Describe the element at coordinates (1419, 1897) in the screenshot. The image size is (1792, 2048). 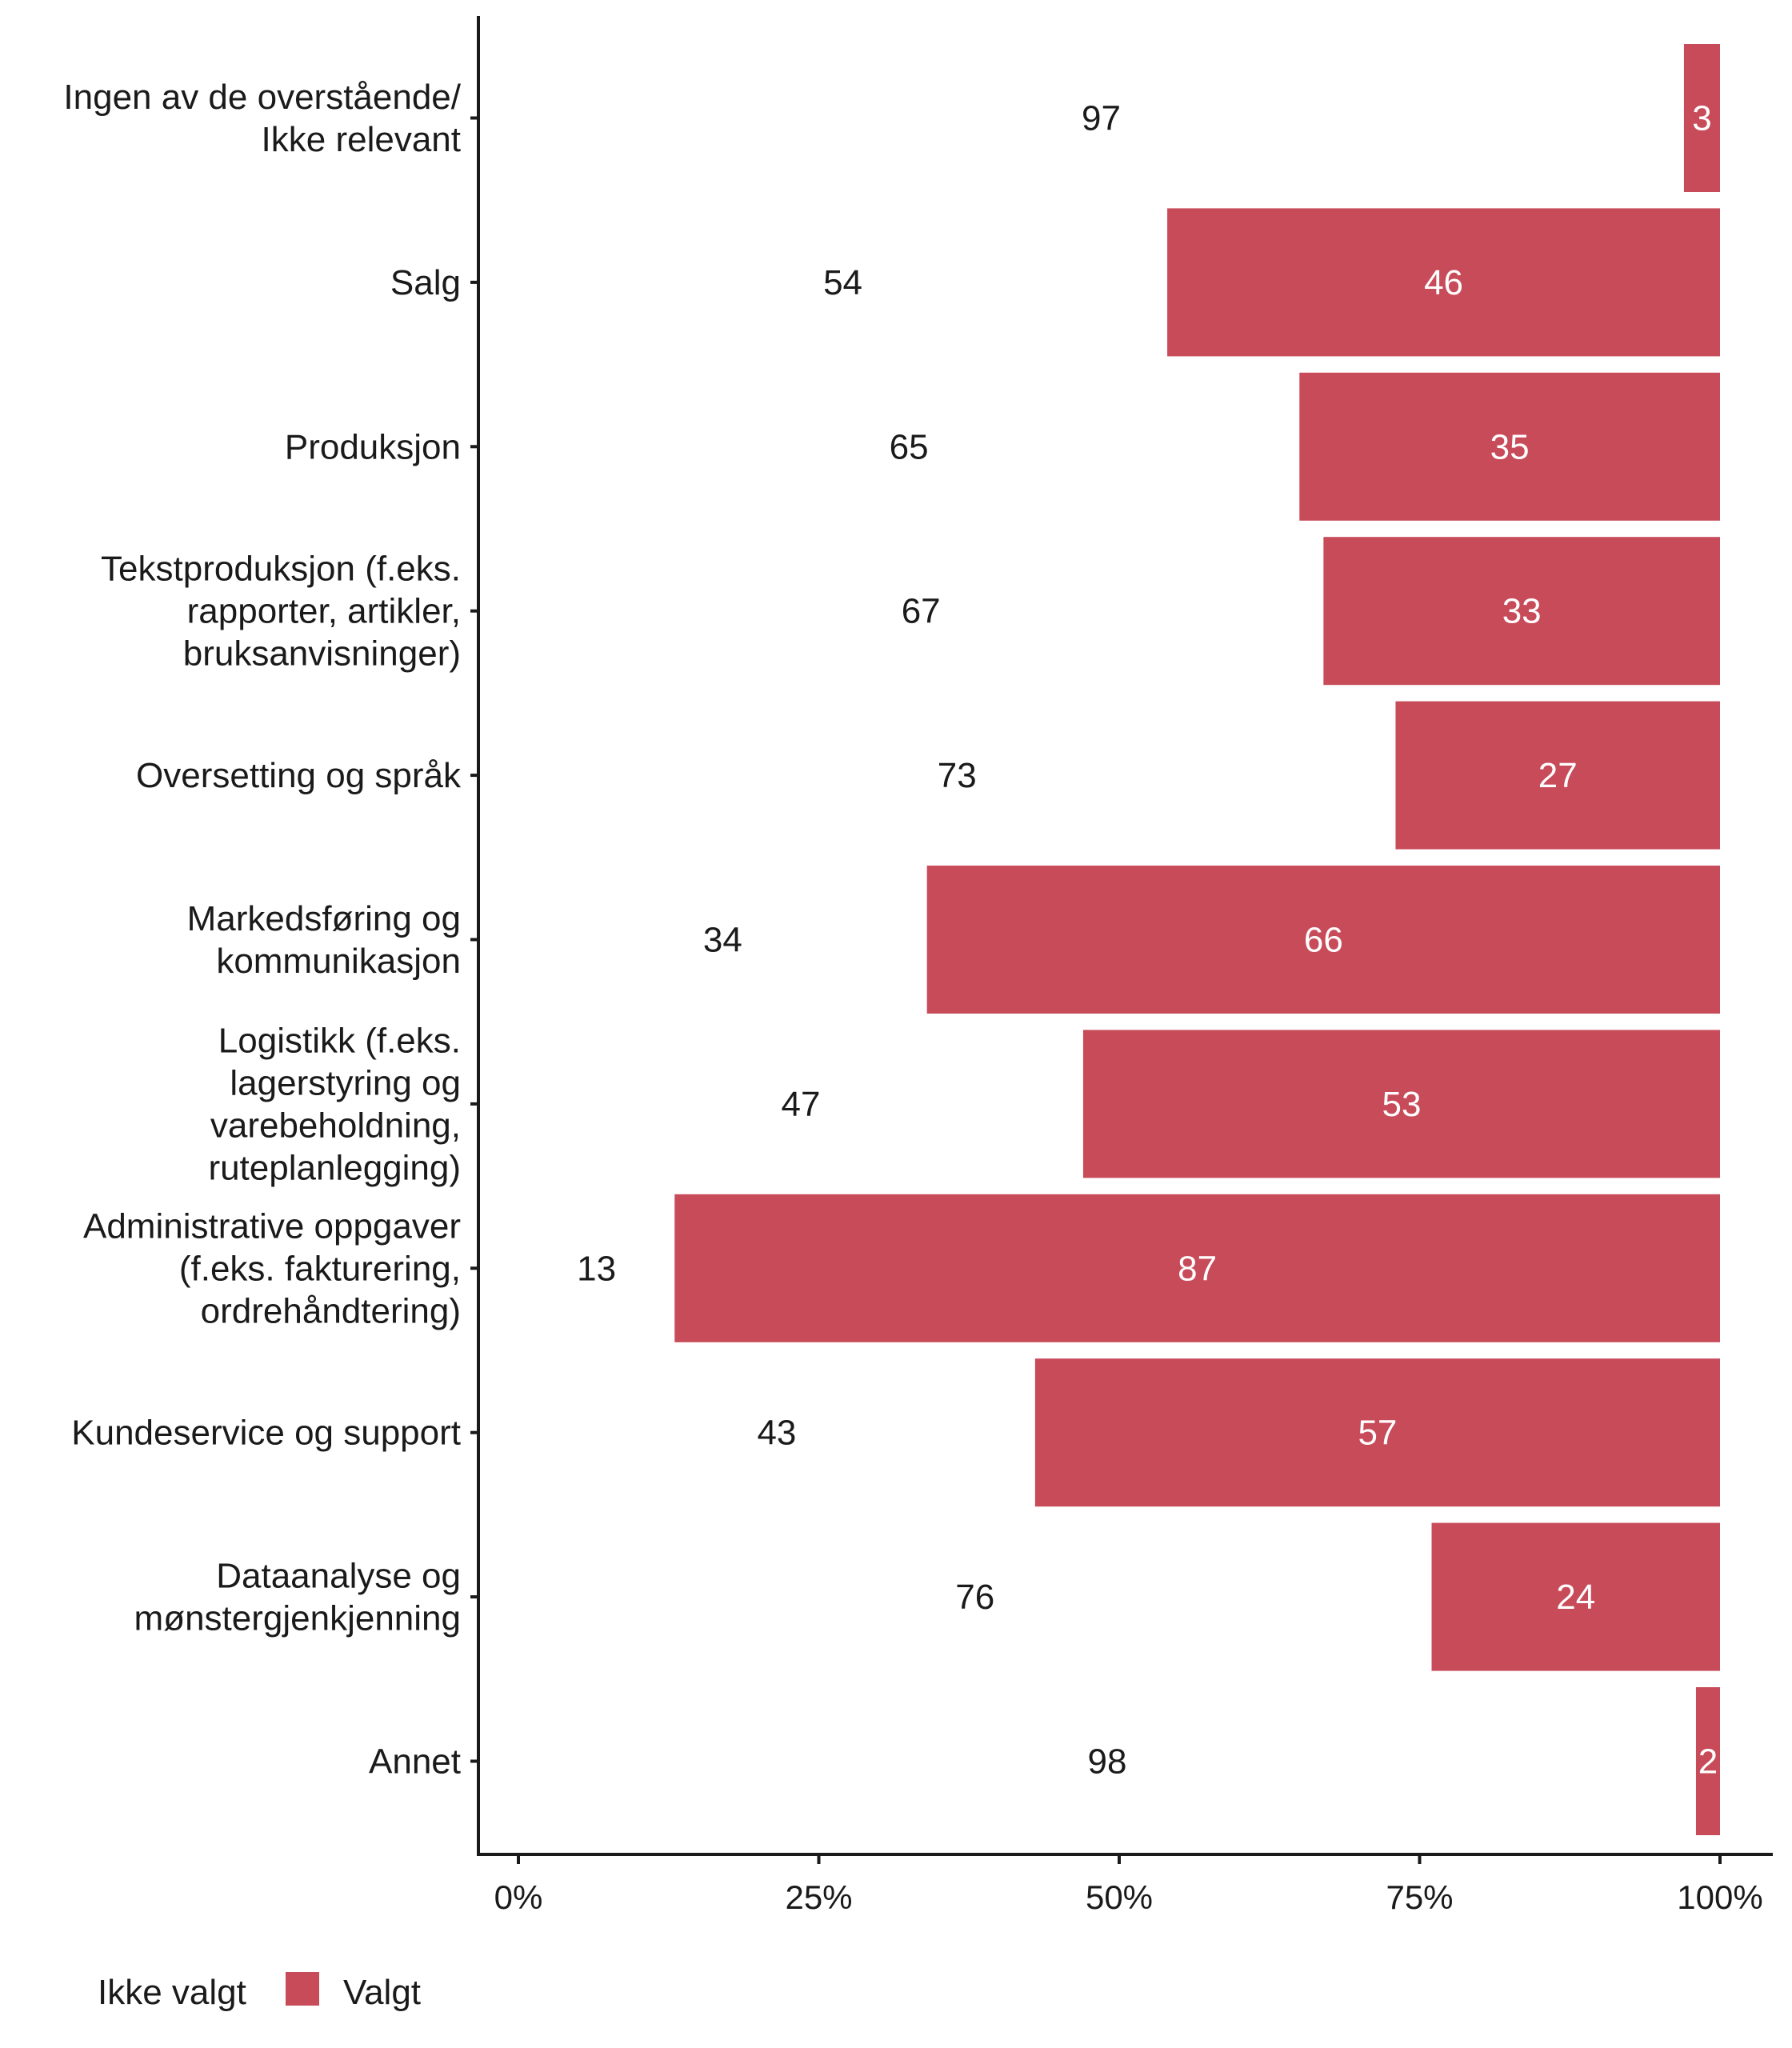
I see `x-tick-label-3: 75%` at that location.